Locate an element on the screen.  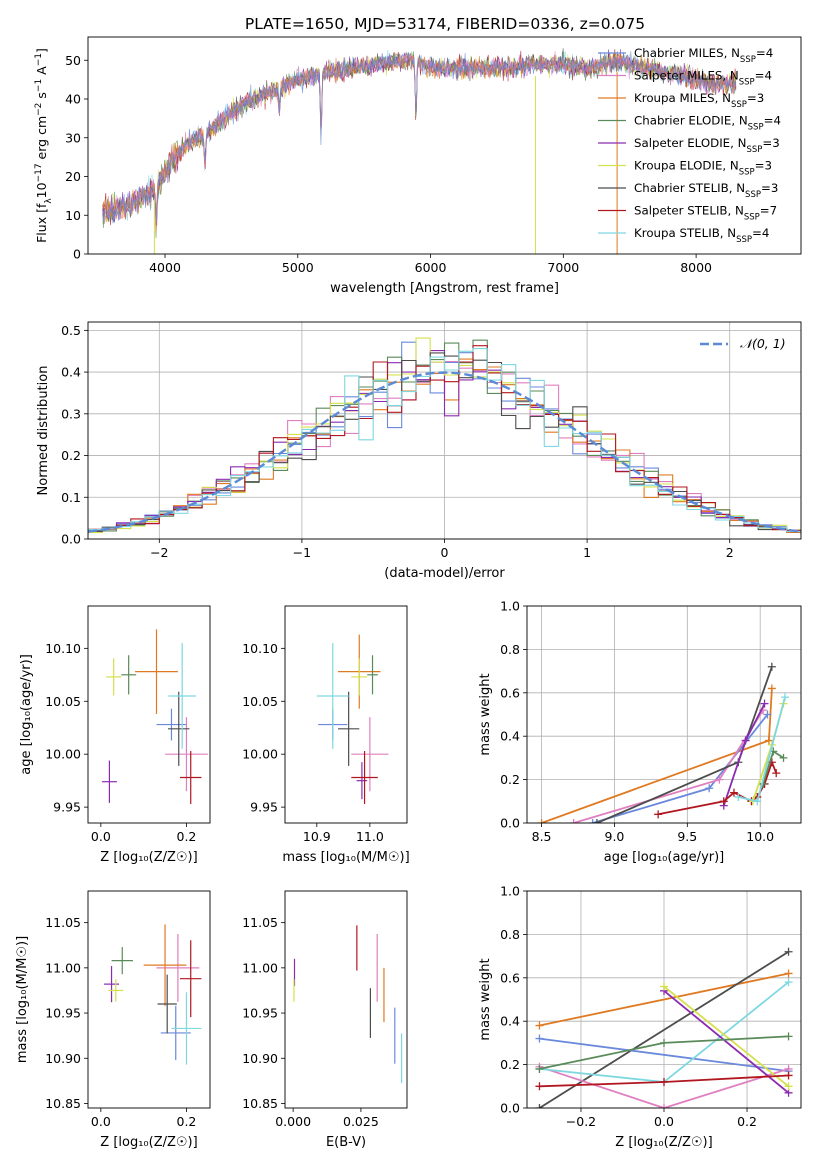
legend-label: Kroupa ELODIE, NSSP=3 is located at coordinates (703, 168).